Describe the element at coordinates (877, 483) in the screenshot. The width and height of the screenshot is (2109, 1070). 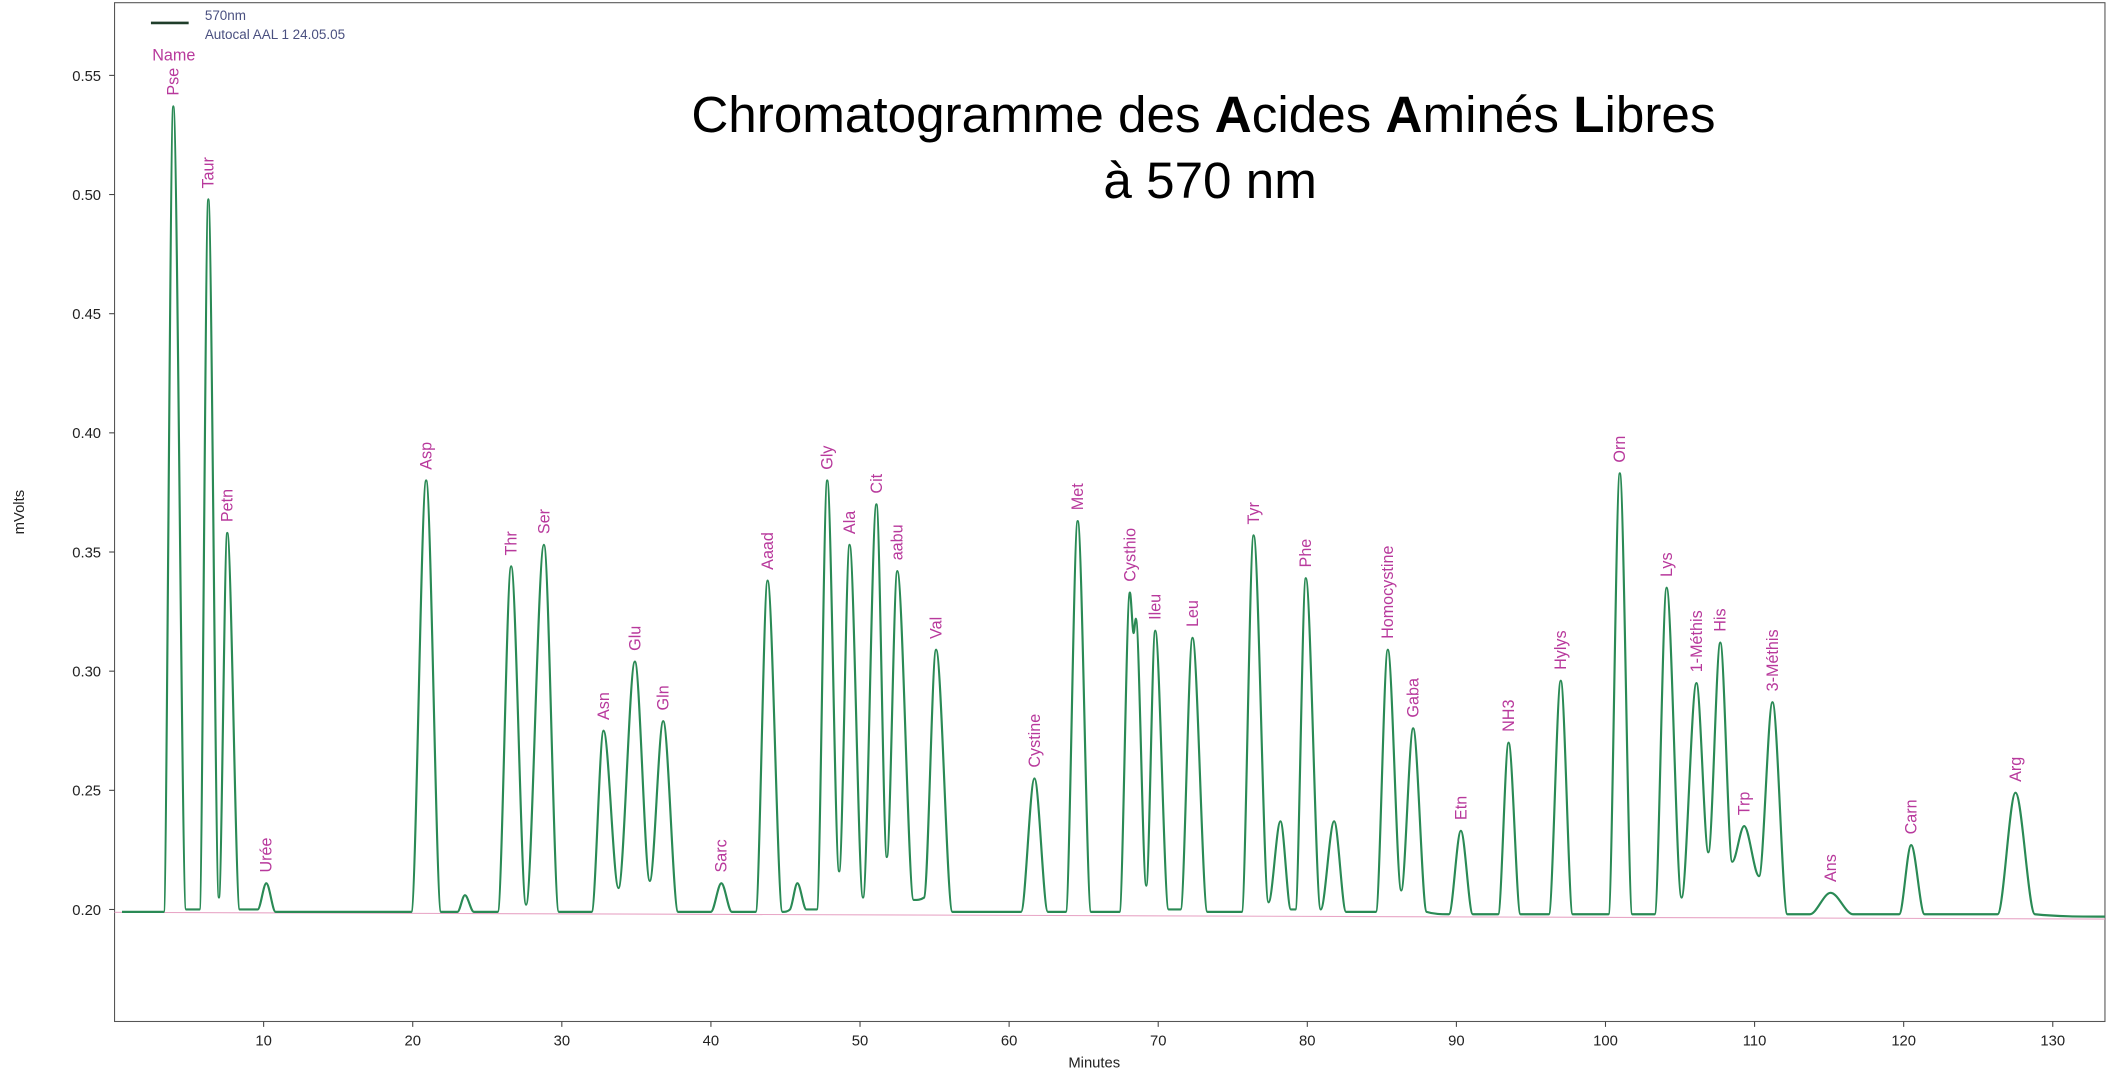
I see `peak-label: Cit` at that location.